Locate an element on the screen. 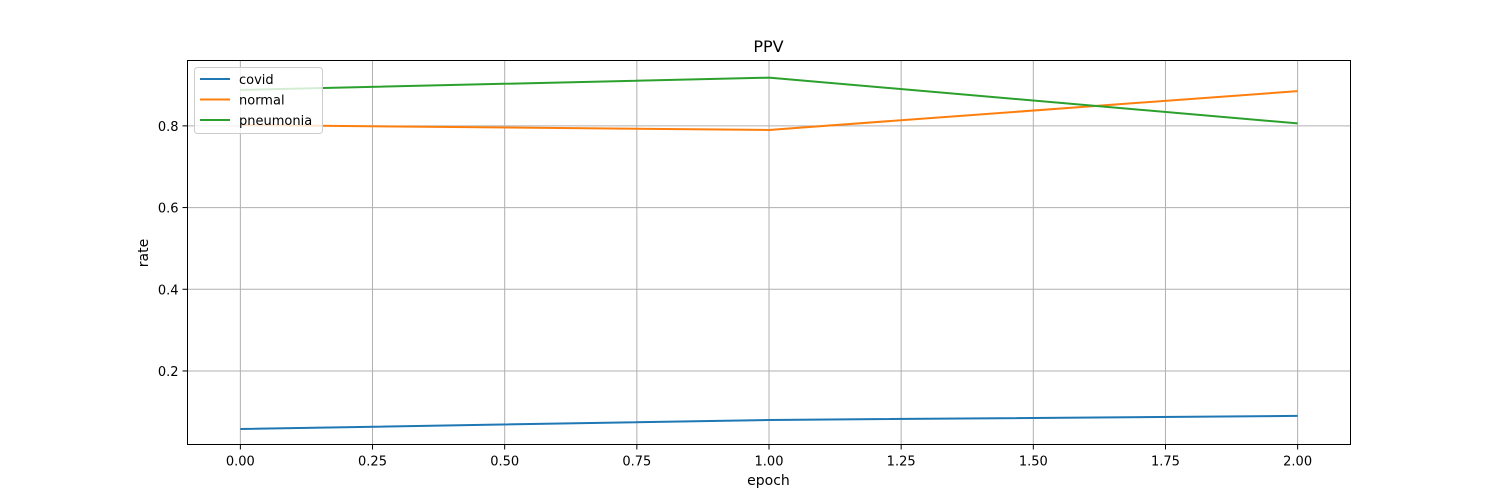 The width and height of the screenshot is (1500, 500). legend-label-pneumonia: pneumonia is located at coordinates (275, 121).